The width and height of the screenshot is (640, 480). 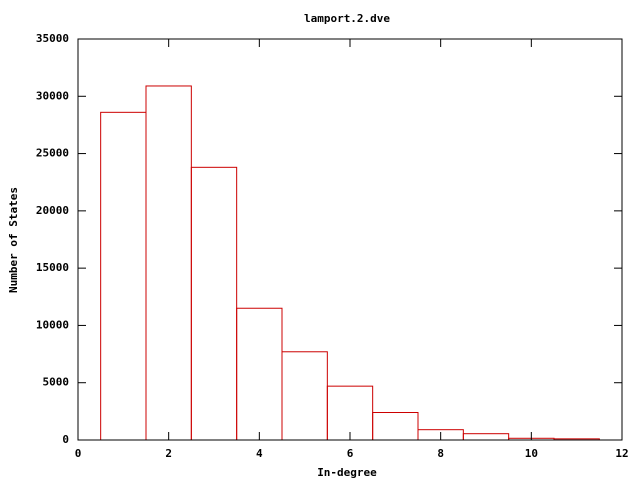 What do you see at coordinates (347, 472) in the screenshot?
I see `x-axis-label: In-degree` at bounding box center [347, 472].